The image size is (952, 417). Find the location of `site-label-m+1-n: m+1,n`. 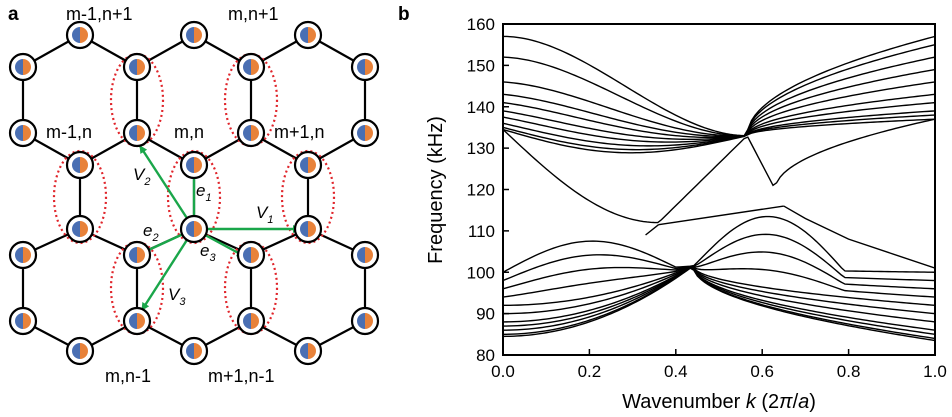

site-label-m+1-n: m+1,n is located at coordinates (299, 132).